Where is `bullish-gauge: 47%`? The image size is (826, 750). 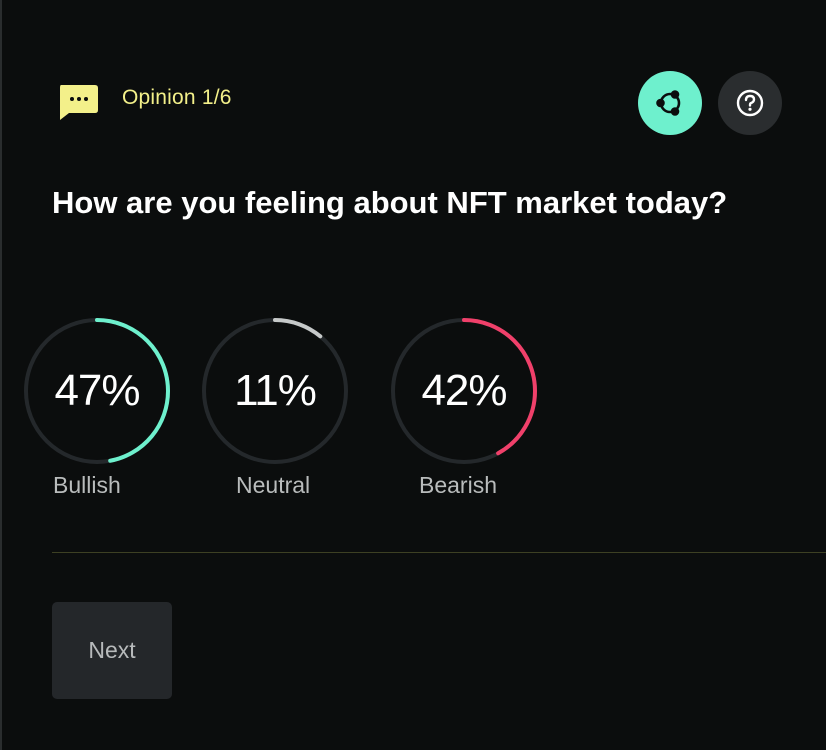 bullish-gauge: 47% is located at coordinates (97, 391).